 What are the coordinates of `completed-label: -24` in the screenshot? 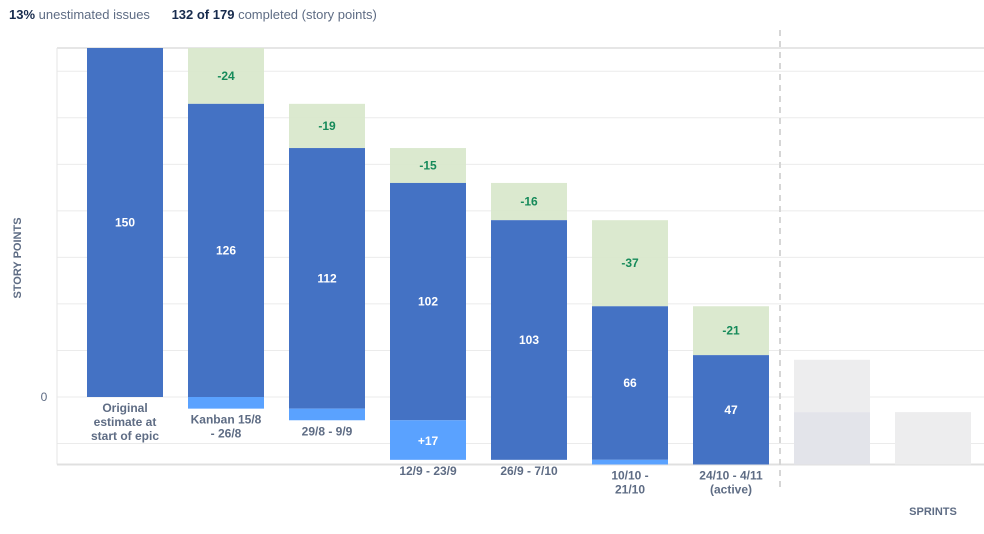 It's located at (226, 76).